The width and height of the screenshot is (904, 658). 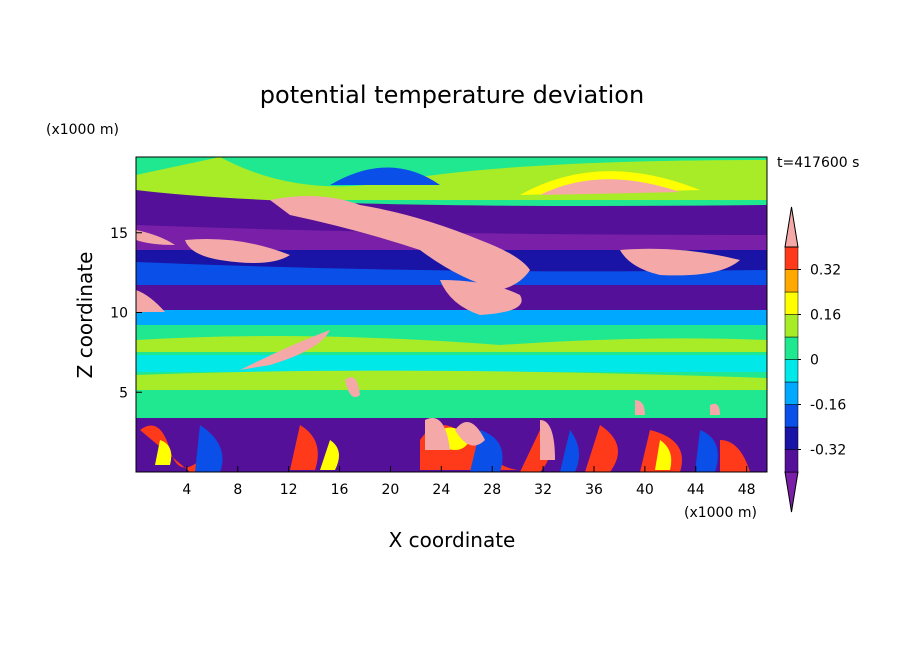 I want to click on colorbar-tick-label: 0.16, so click(x=825, y=316).